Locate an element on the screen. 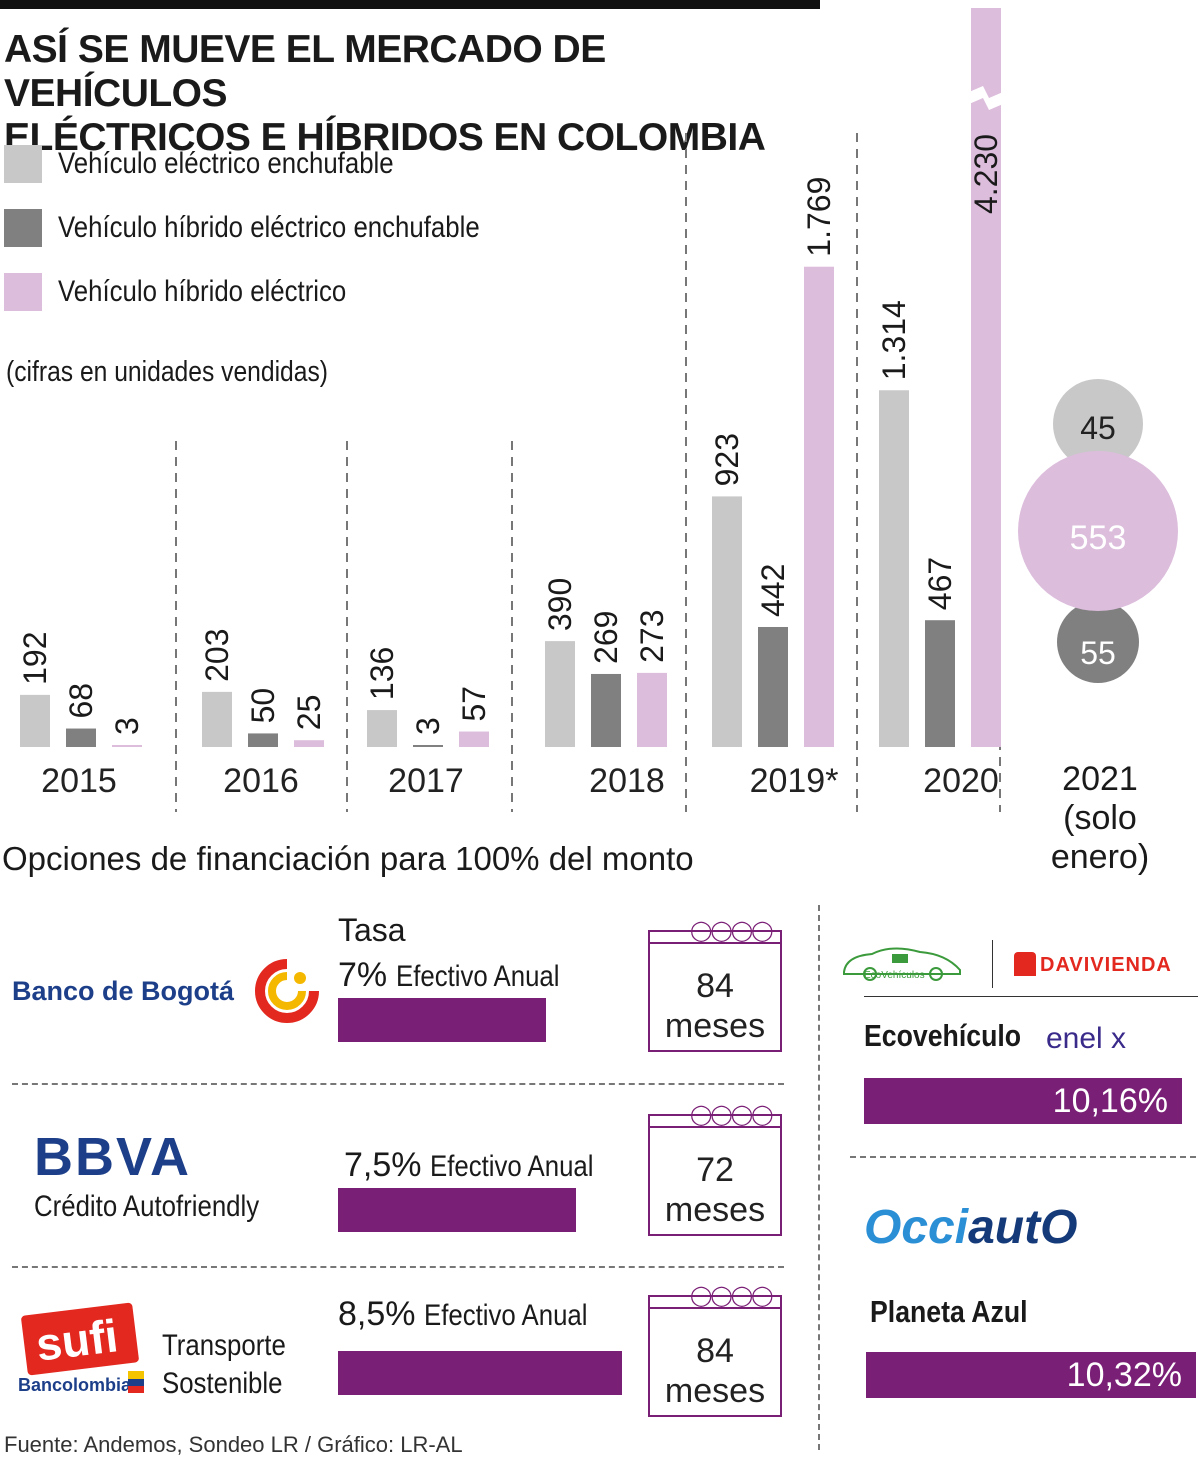 Image resolution: width=1200 pixels, height=1461 pixels. axis-break-icon is located at coordinates (986, 98).